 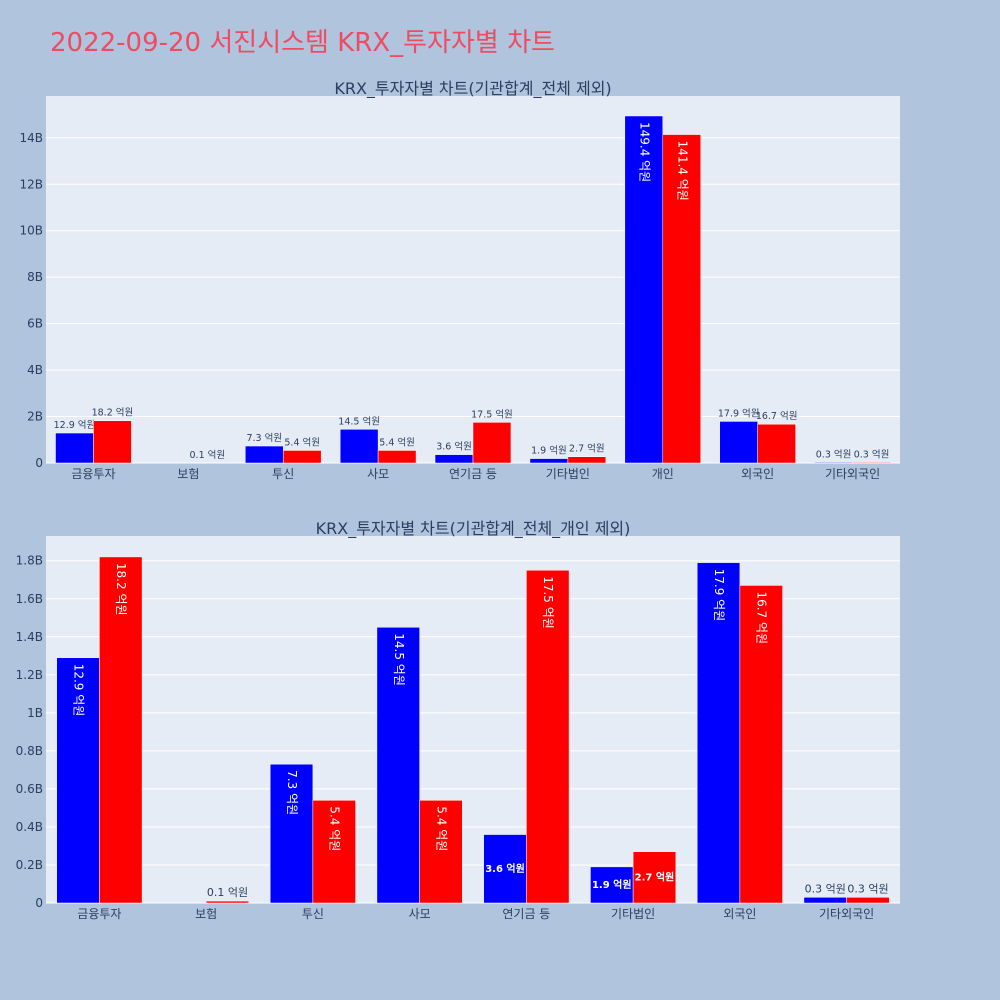 What do you see at coordinates (302, 43) in the screenshot?
I see `page-title: 2022-09-20 서진시스템 KRX_투자자별 차트` at bounding box center [302, 43].